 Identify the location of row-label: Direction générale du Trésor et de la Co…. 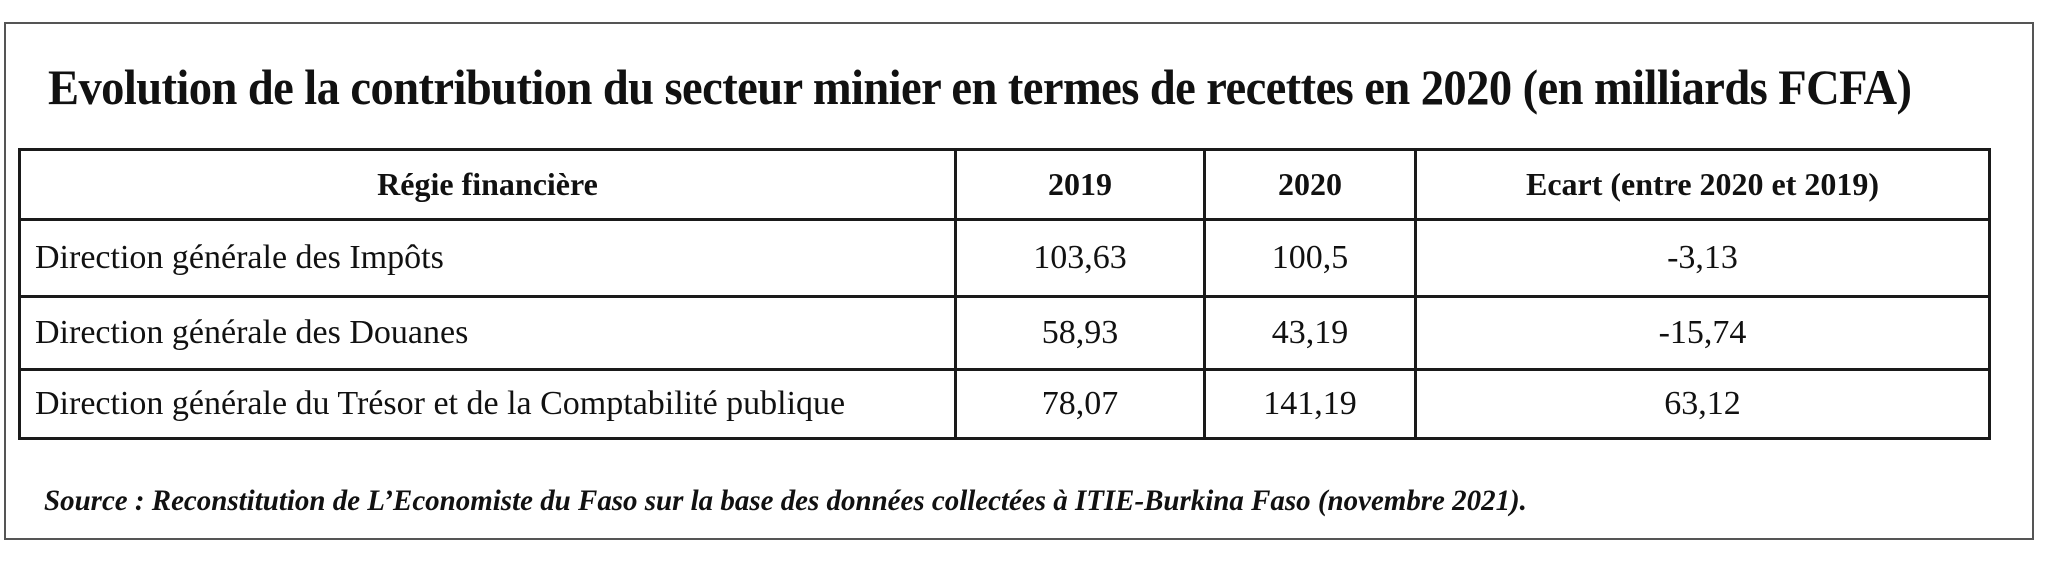
(487, 404).